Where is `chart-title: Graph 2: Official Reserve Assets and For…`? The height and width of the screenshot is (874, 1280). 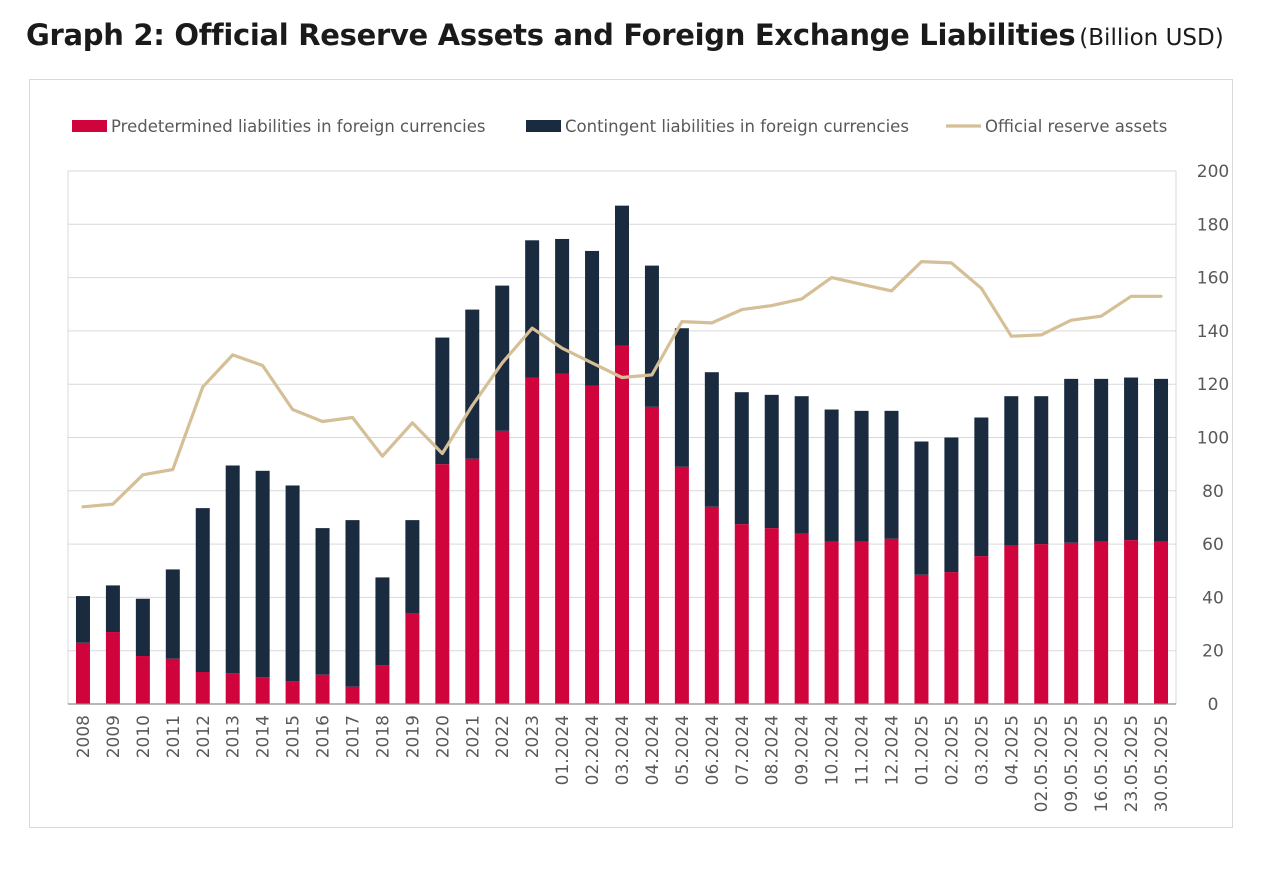 chart-title: Graph 2: Official Reserve Assets and For… is located at coordinates (625, 35).